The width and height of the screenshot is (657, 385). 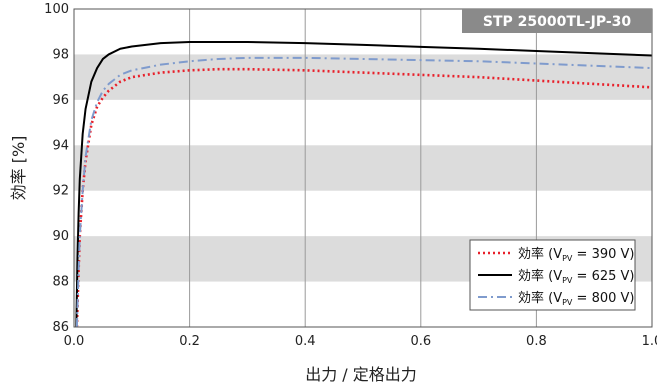 I want to click on legend-label-0: 効率 (VPV = 390 V), so click(x=576, y=254).